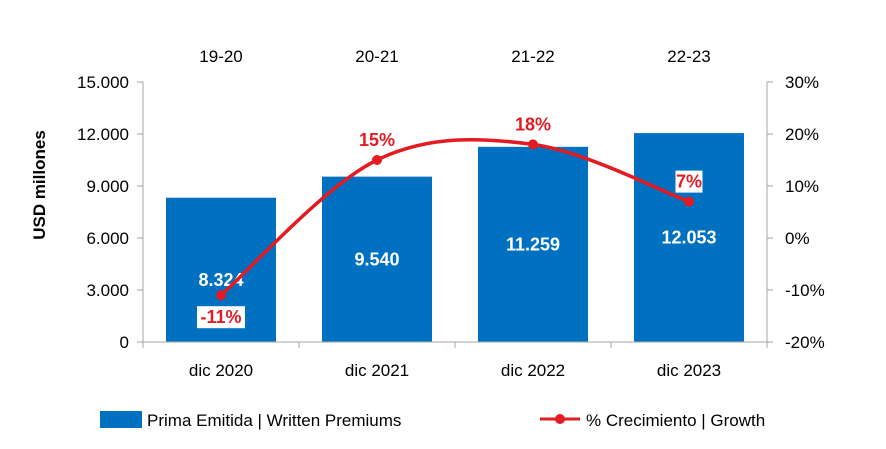  I want to click on right-tick-label: -20%, so click(805, 342).